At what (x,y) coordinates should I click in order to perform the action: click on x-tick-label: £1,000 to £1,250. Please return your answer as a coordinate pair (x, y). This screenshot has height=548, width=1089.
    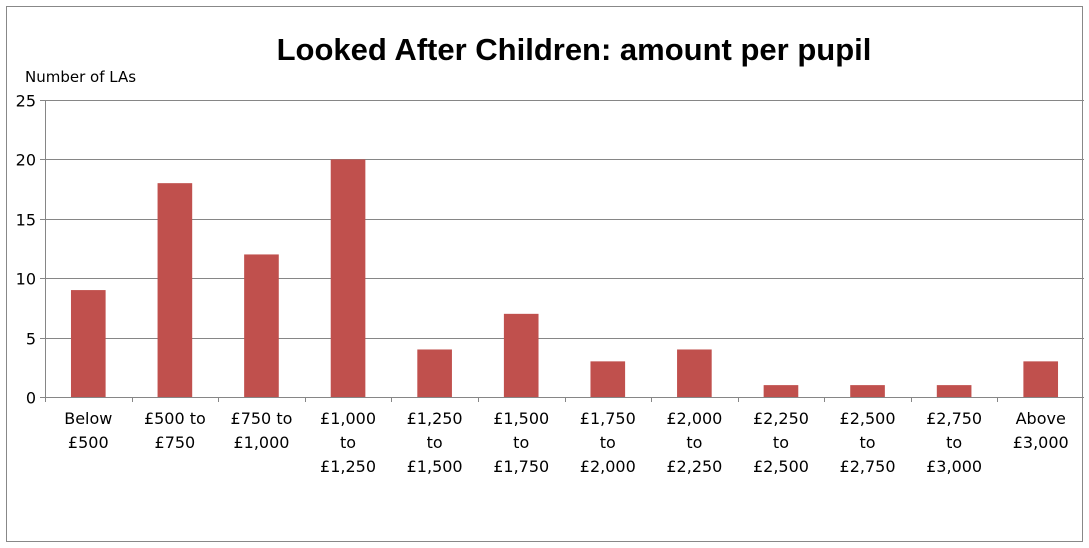
    Looking at the image, I should click on (348, 442).